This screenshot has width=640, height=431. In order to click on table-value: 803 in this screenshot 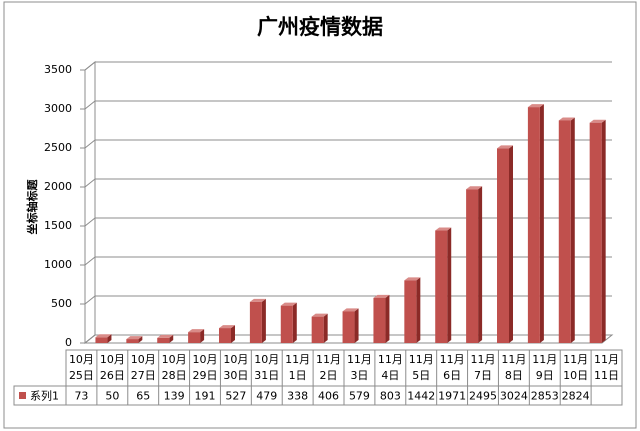, I will do `click(390, 396)`.